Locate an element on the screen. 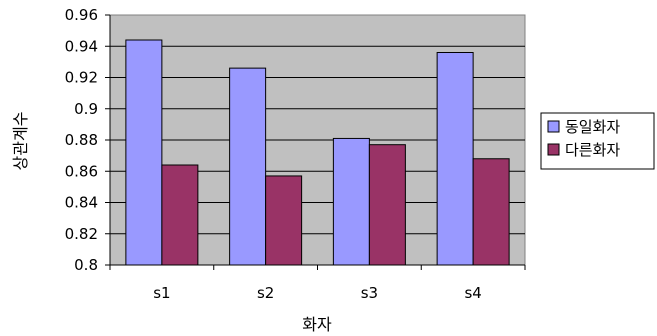 The width and height of the screenshot is (657, 336). x-tick-label: s3 is located at coordinates (369, 293).